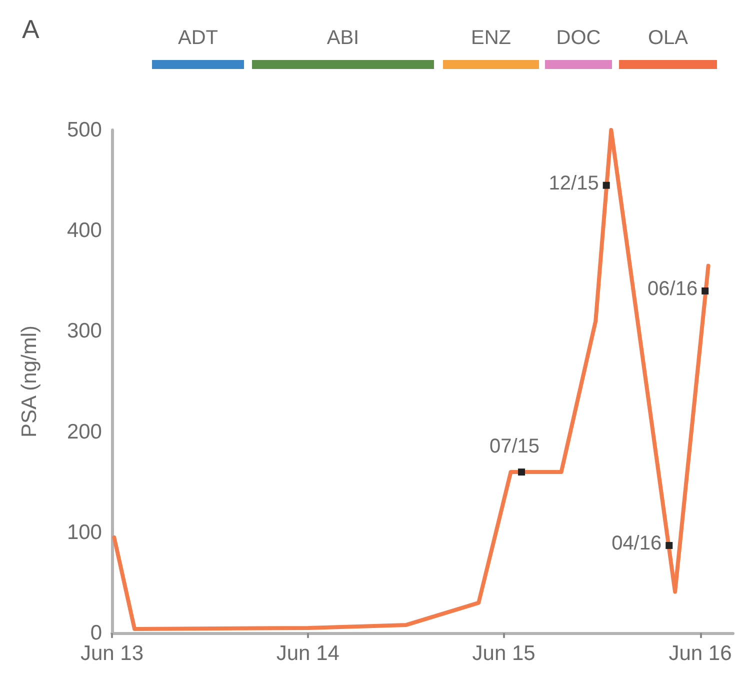 Image resolution: width=744 pixels, height=689 pixels. Describe the element at coordinates (29, 381) in the screenshot. I see `y-axis-title: PSA (ng/ml)` at that location.